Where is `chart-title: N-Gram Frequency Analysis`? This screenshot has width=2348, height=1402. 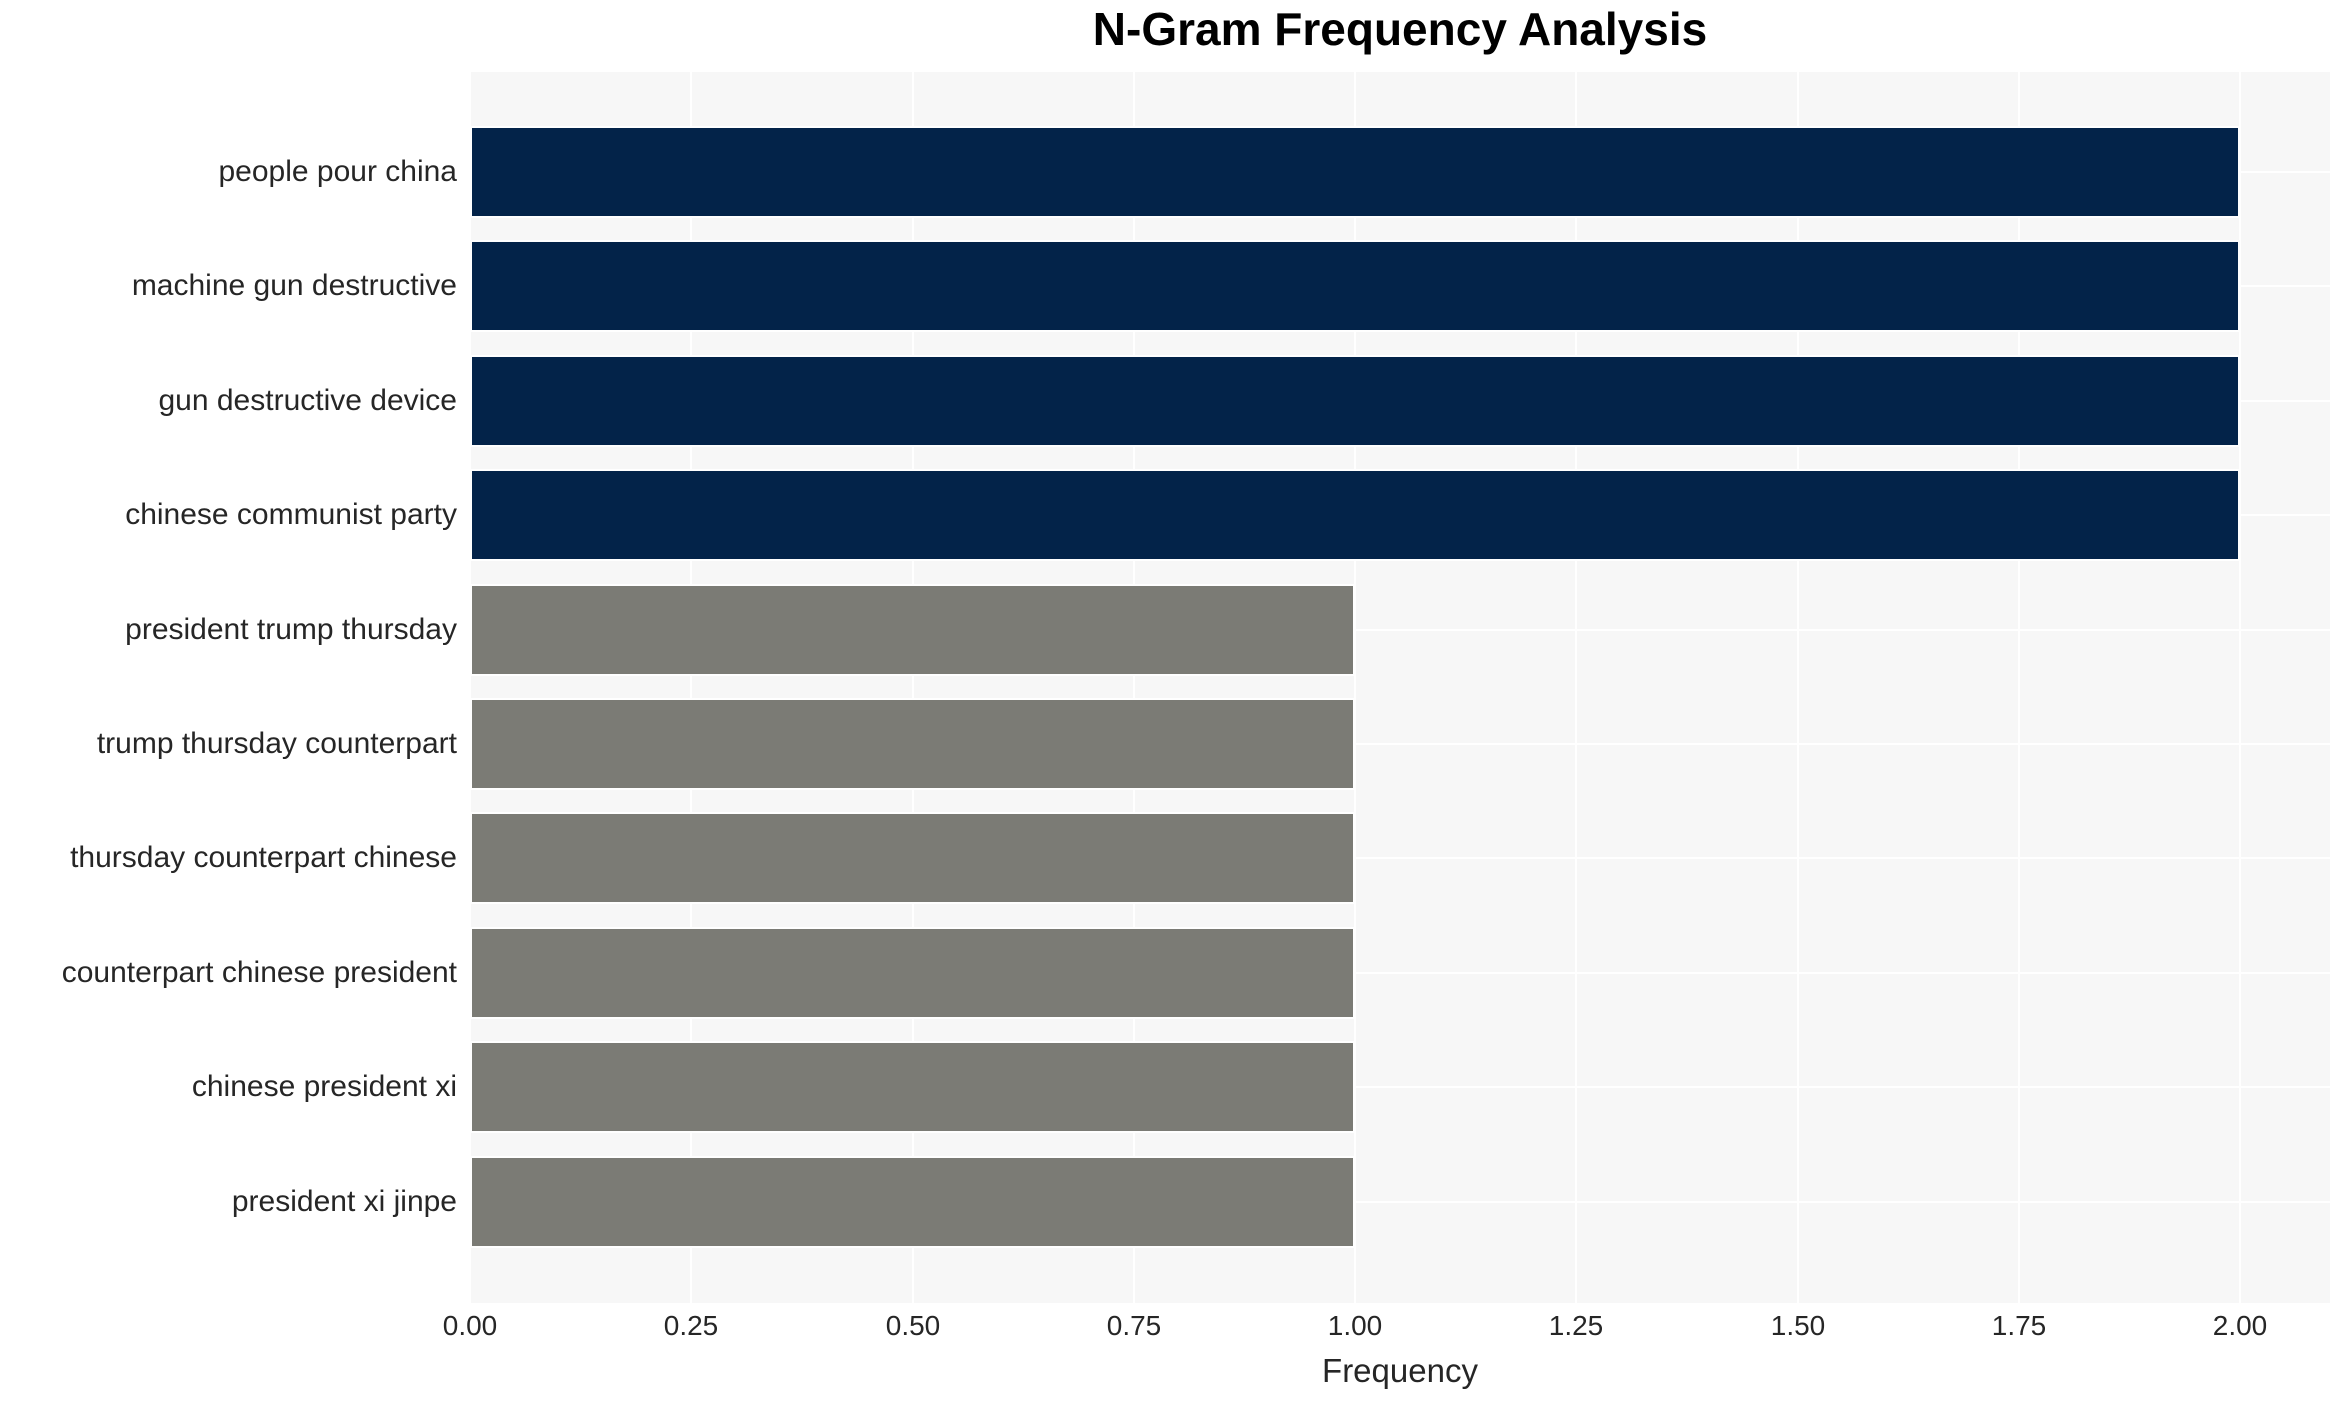 chart-title: N-Gram Frequency Analysis is located at coordinates (1400, 29).